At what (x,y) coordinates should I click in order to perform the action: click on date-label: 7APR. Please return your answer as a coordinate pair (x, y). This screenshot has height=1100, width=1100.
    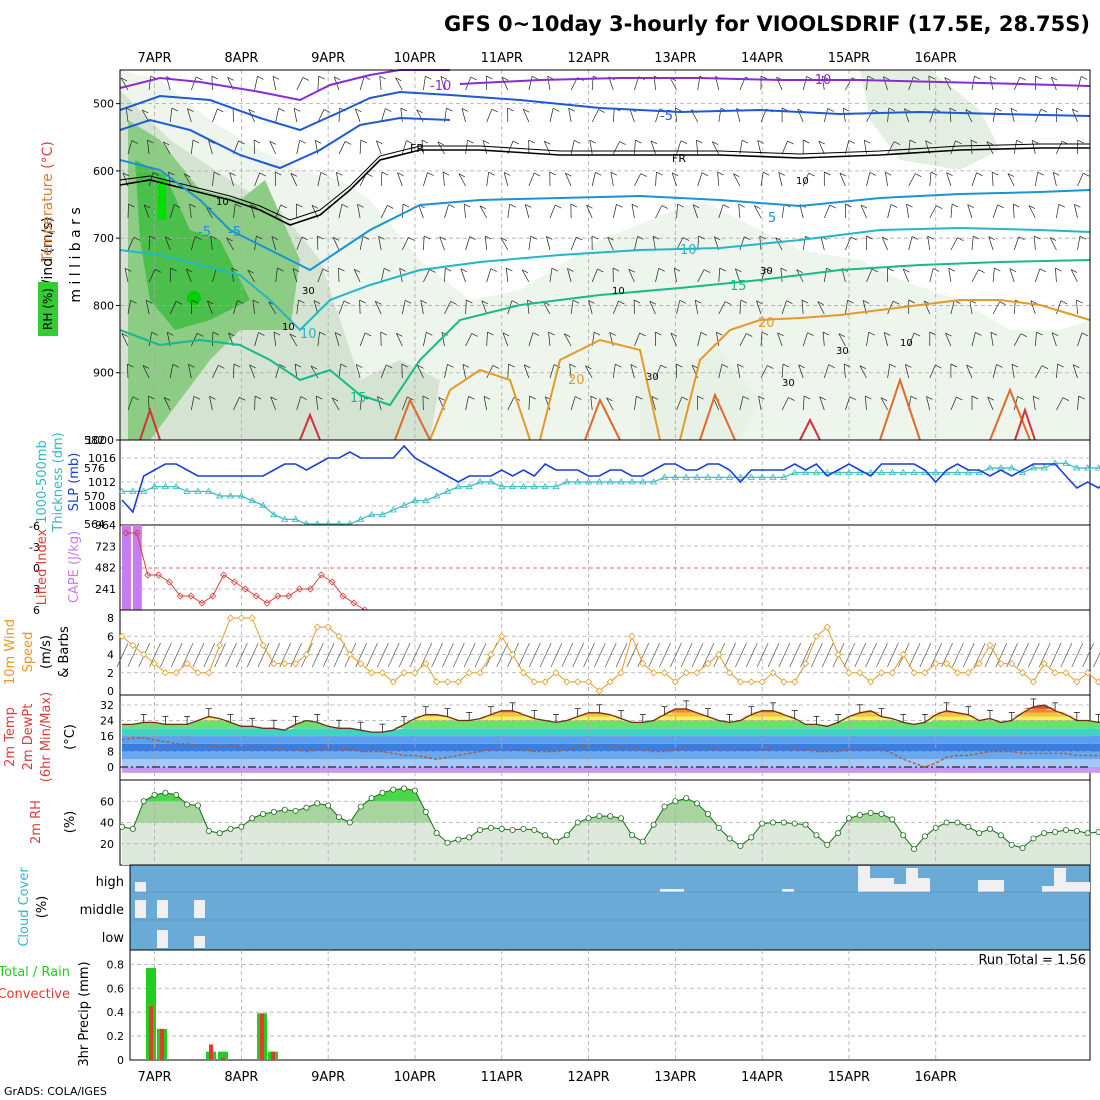
    Looking at the image, I should click on (155, 58).